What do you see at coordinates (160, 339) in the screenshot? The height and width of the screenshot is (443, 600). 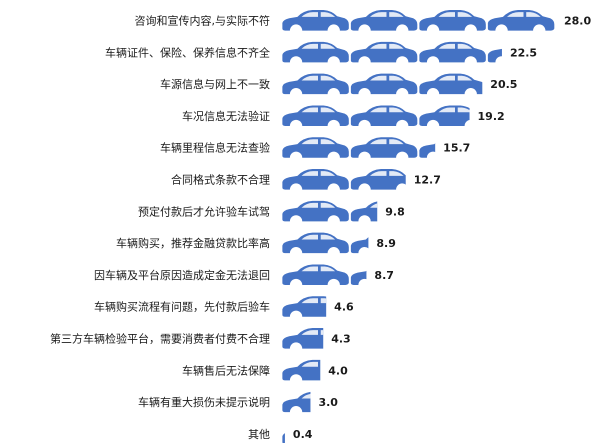 I see `category-label: 第三方车辆检验平台，需要消费者付费不合理` at bounding box center [160, 339].